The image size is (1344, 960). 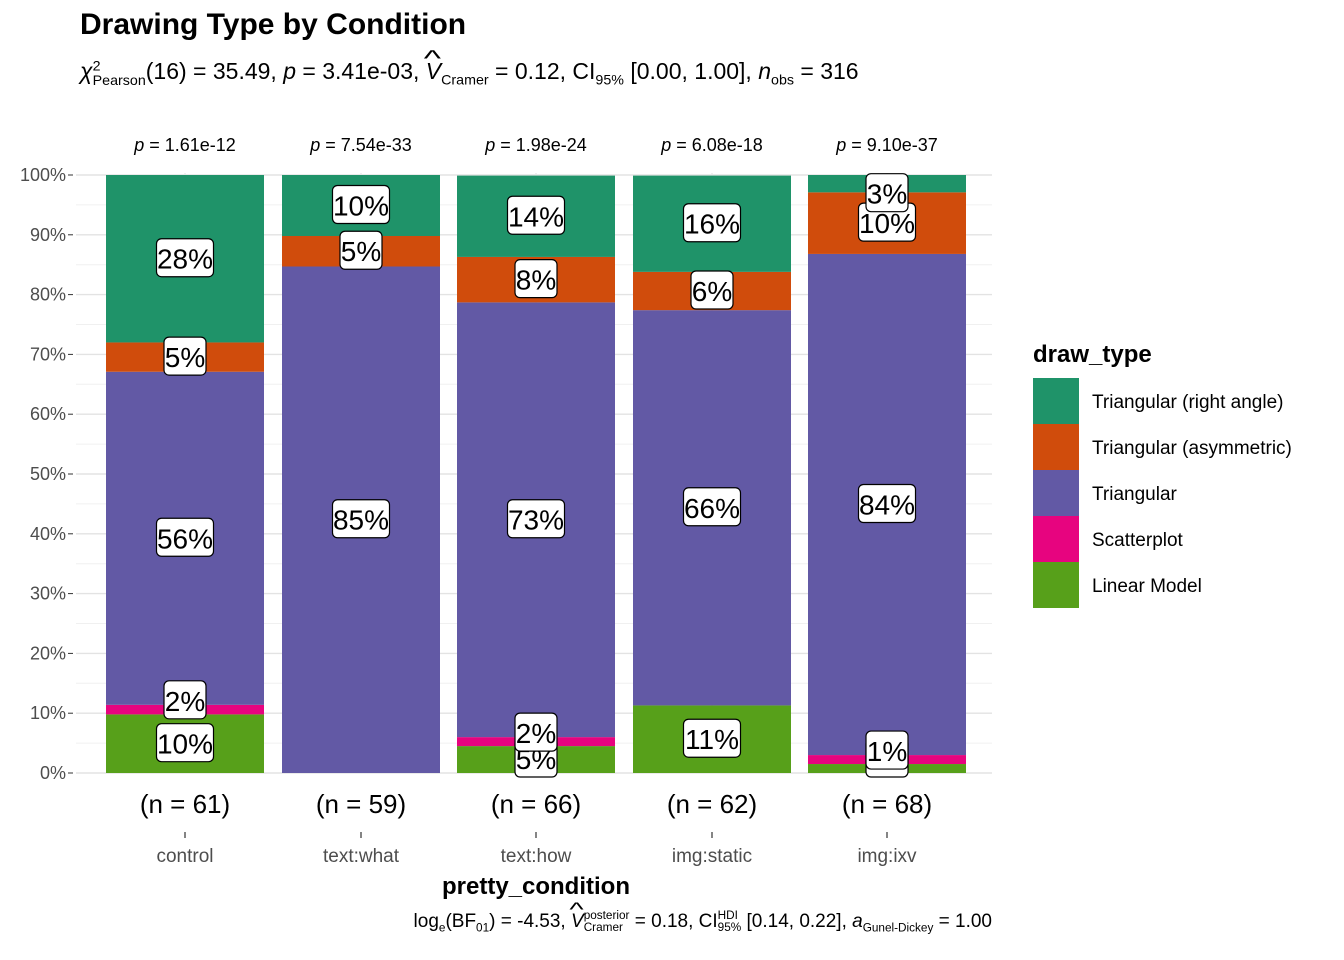 What do you see at coordinates (727, 915) in the screenshot?
I see `ci-hdi-sup: HDI` at bounding box center [727, 915].